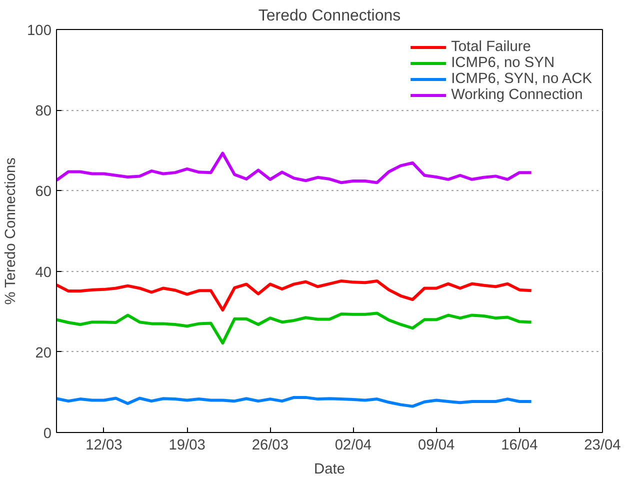  I want to click on x-tick-label: 09/04, so click(436, 446).